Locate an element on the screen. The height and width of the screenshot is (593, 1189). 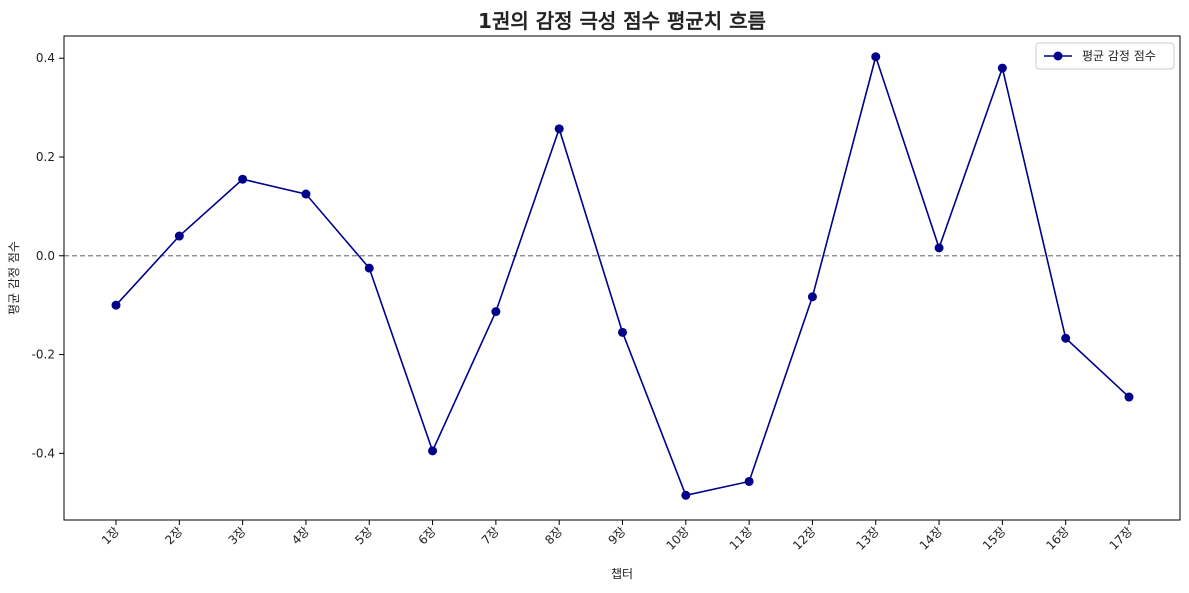
x-tick-label: 4장 is located at coordinates (300, 535).